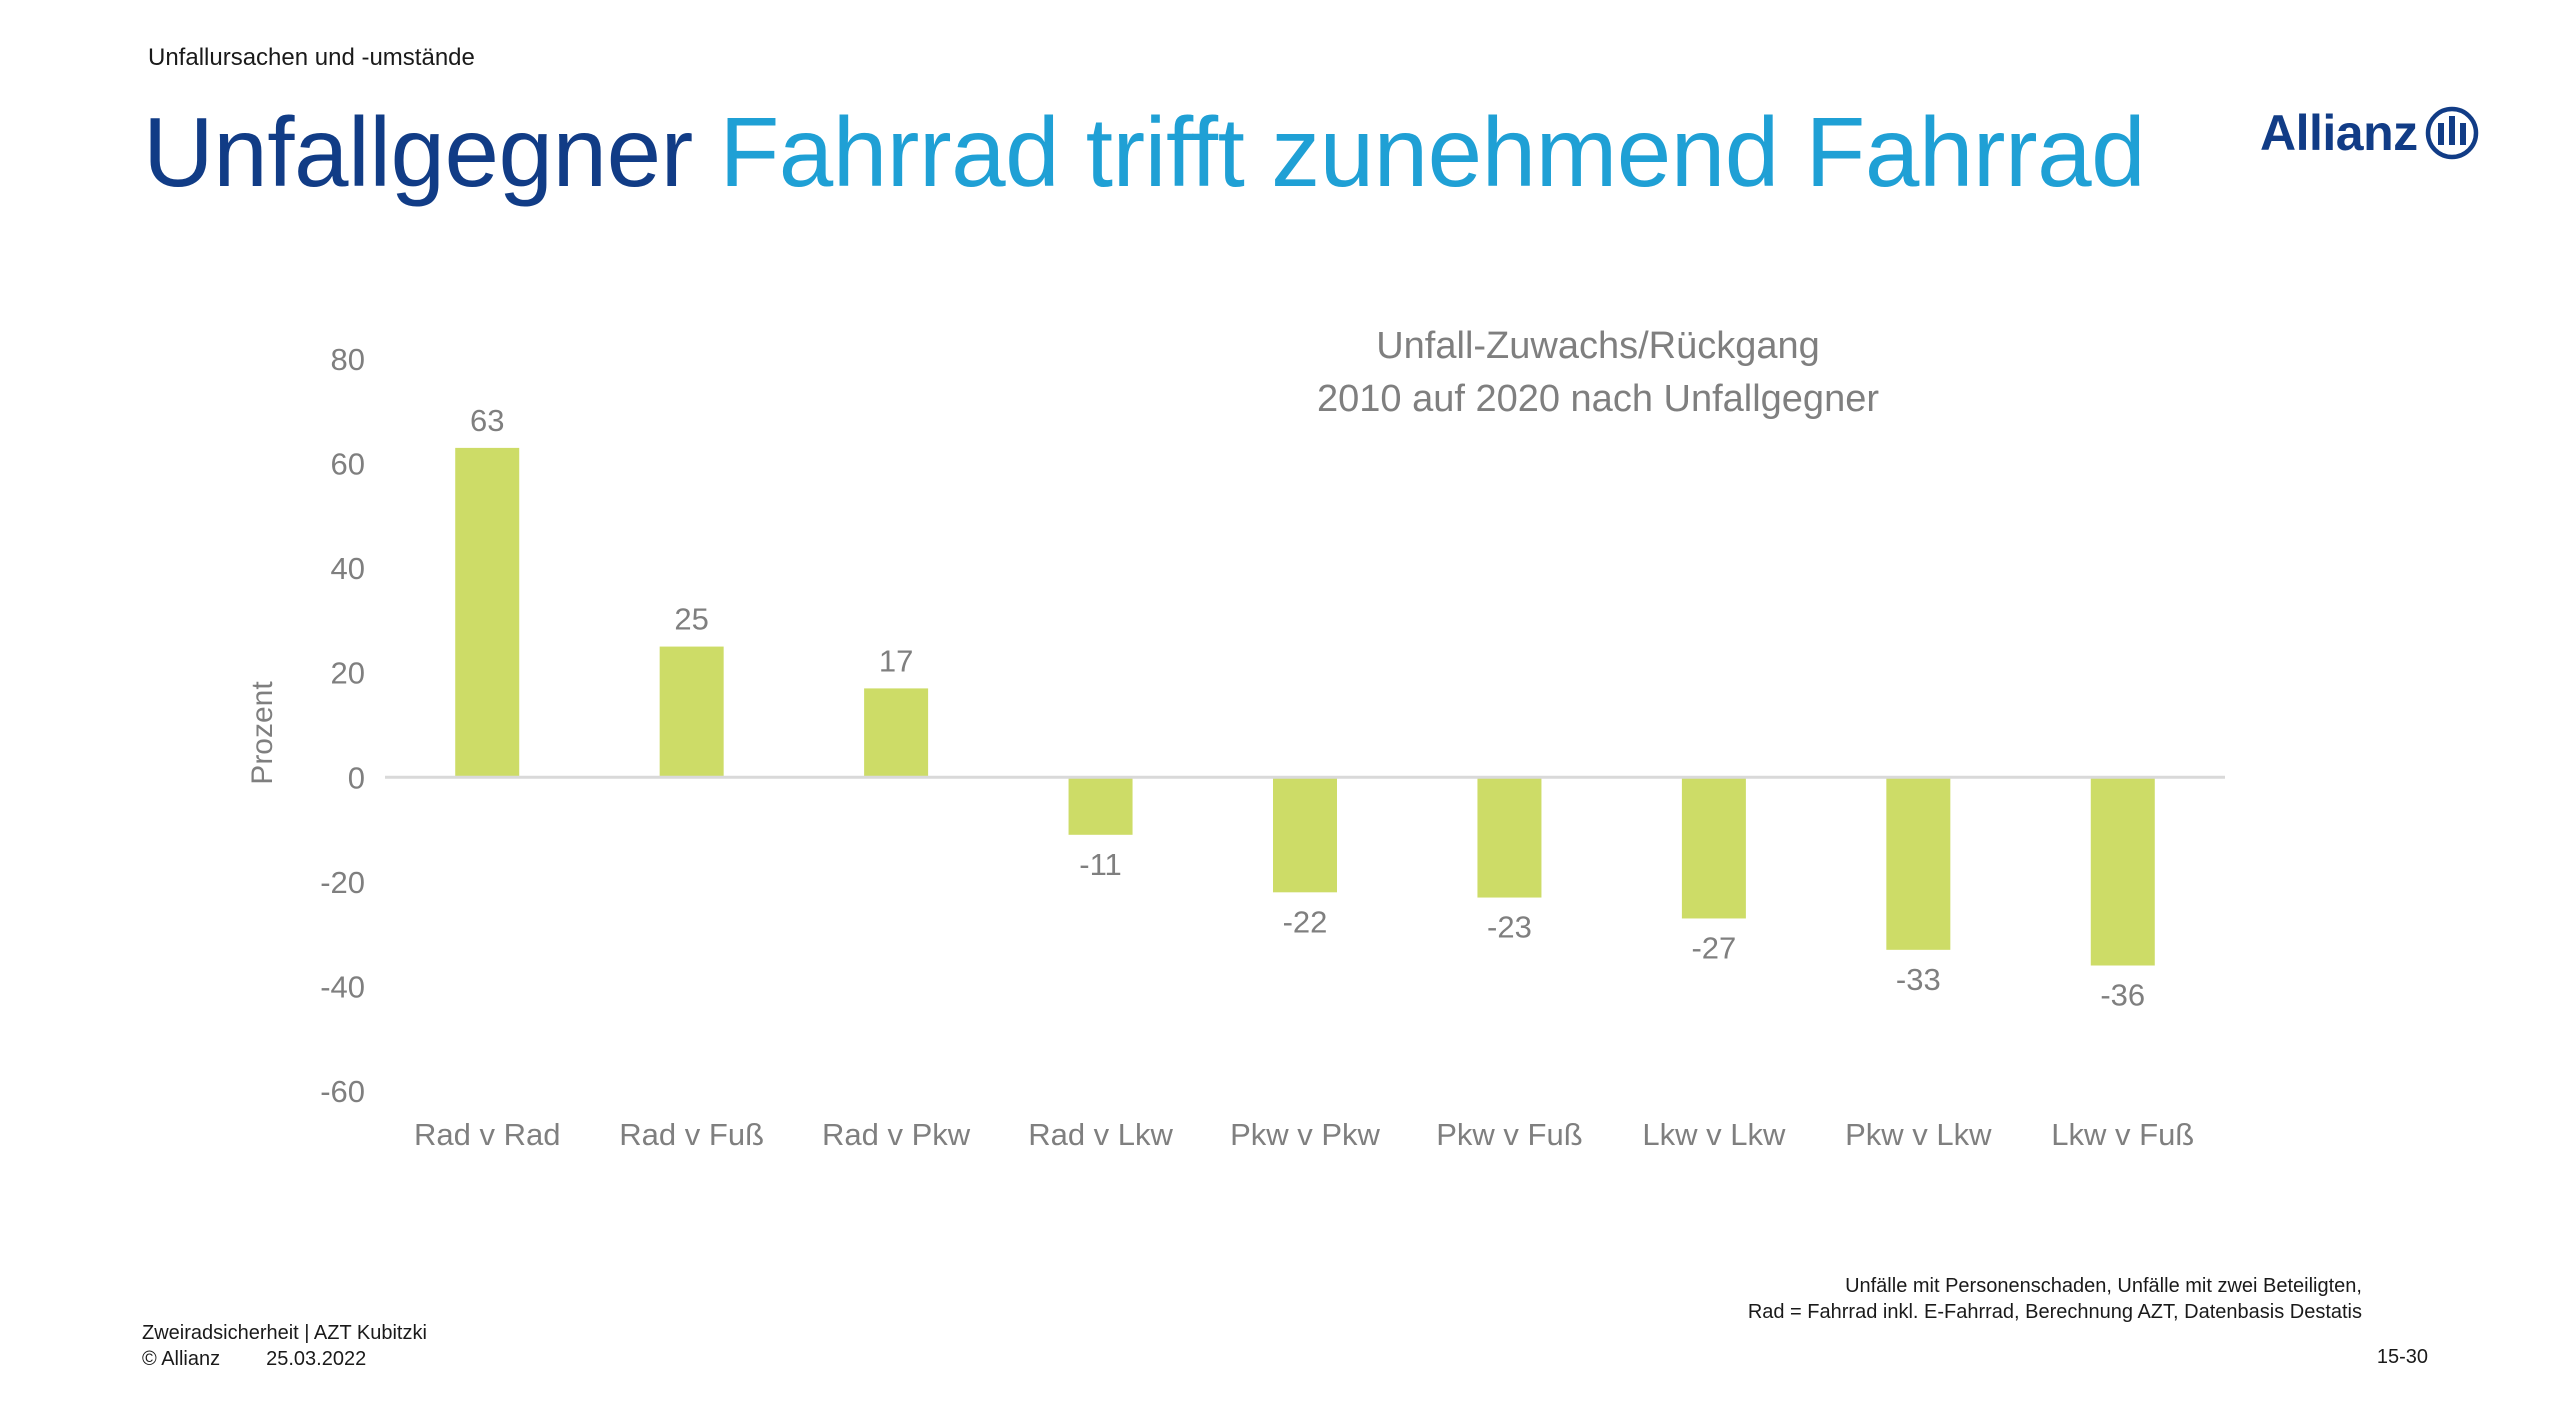 This screenshot has width=2560, height=1419. What do you see at coordinates (348, 359) in the screenshot?
I see `y-tick-label: 80` at bounding box center [348, 359].